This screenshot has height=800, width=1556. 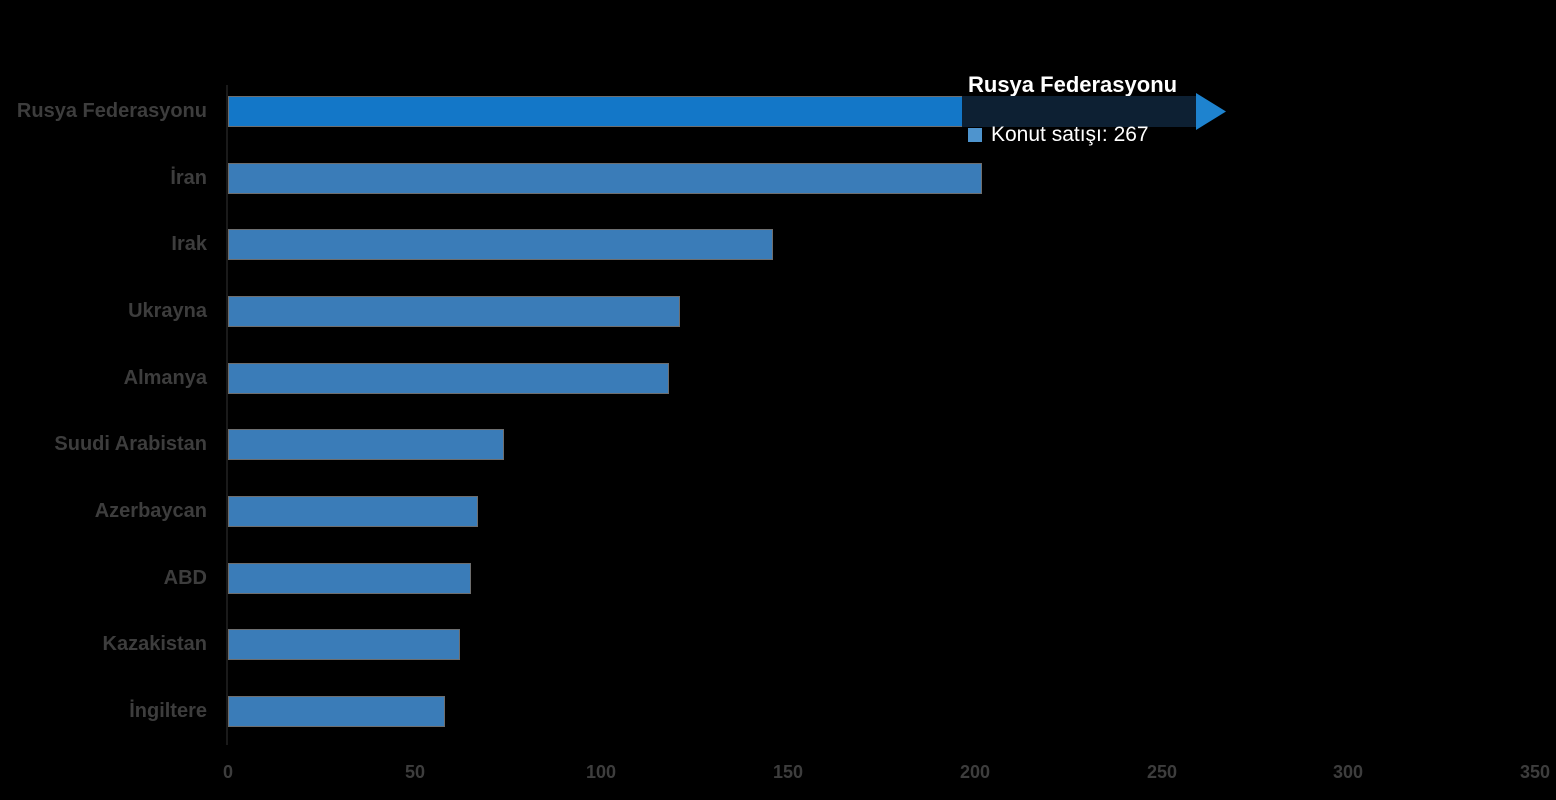 I want to click on category-label: Almanya, so click(x=165, y=378).